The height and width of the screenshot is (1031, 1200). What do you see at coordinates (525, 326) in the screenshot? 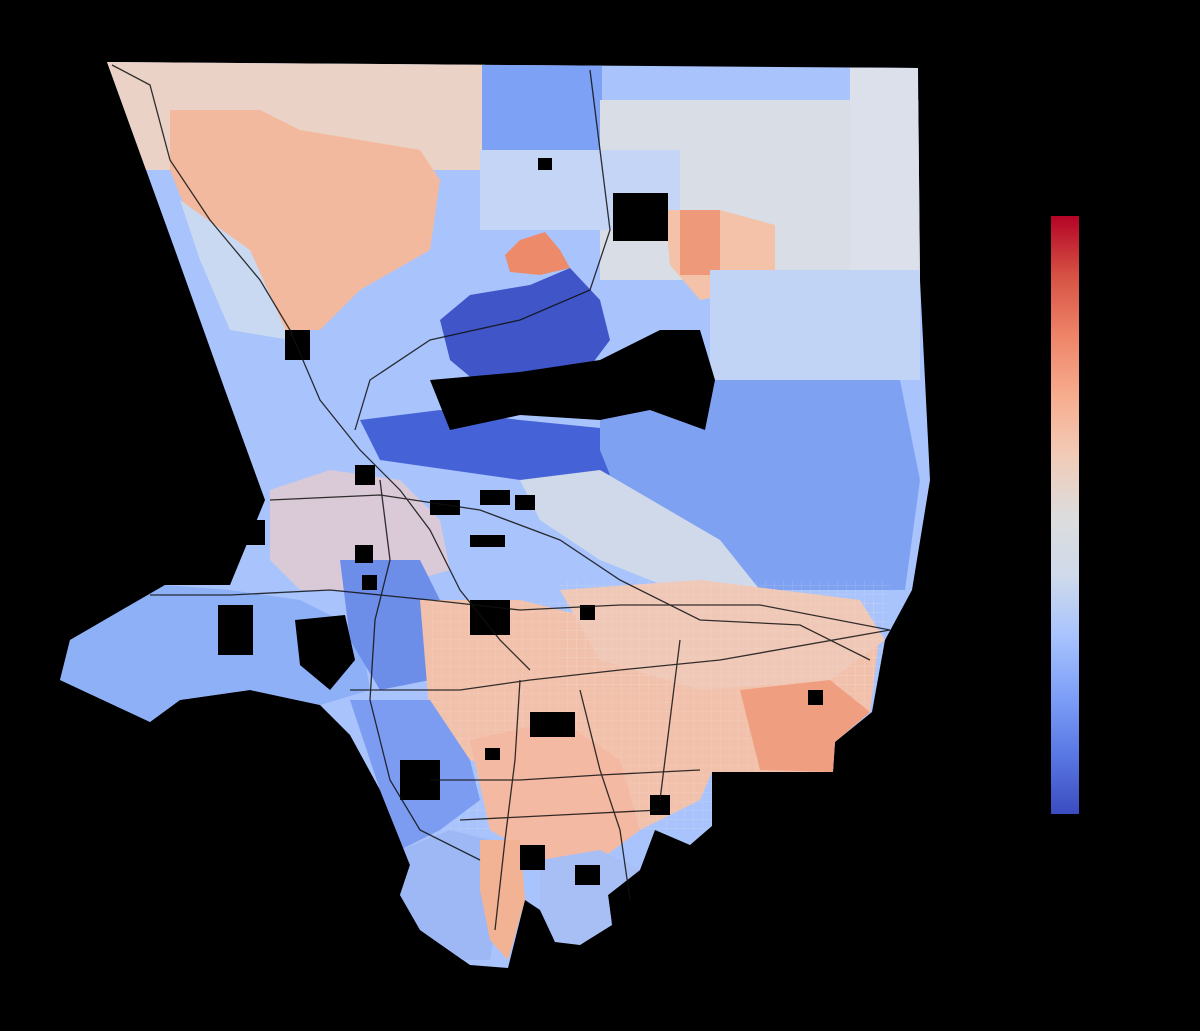
I see `region-angeles-forest-north` at bounding box center [525, 326].